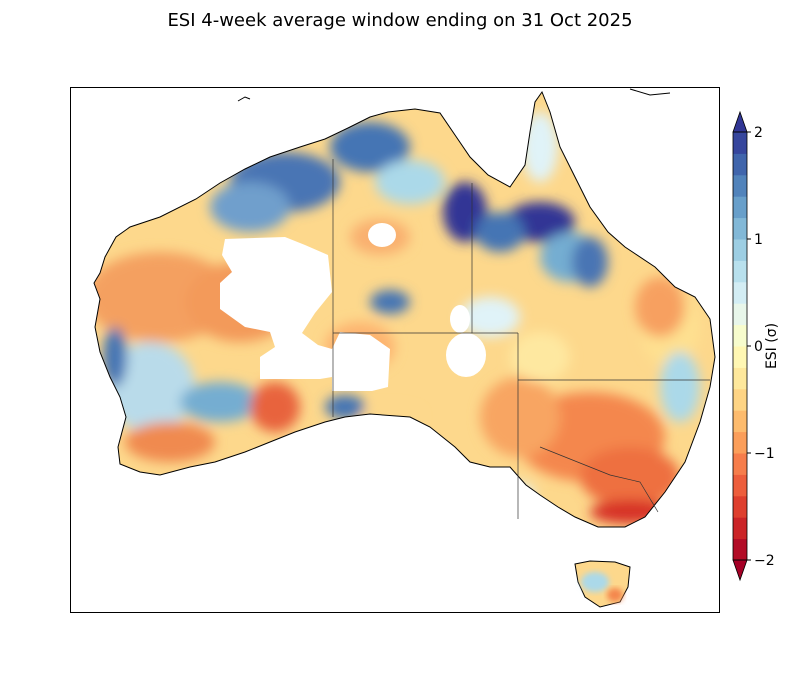 The width and height of the screenshot is (800, 700). I want to click on no-data-mask, so click(353, 307).